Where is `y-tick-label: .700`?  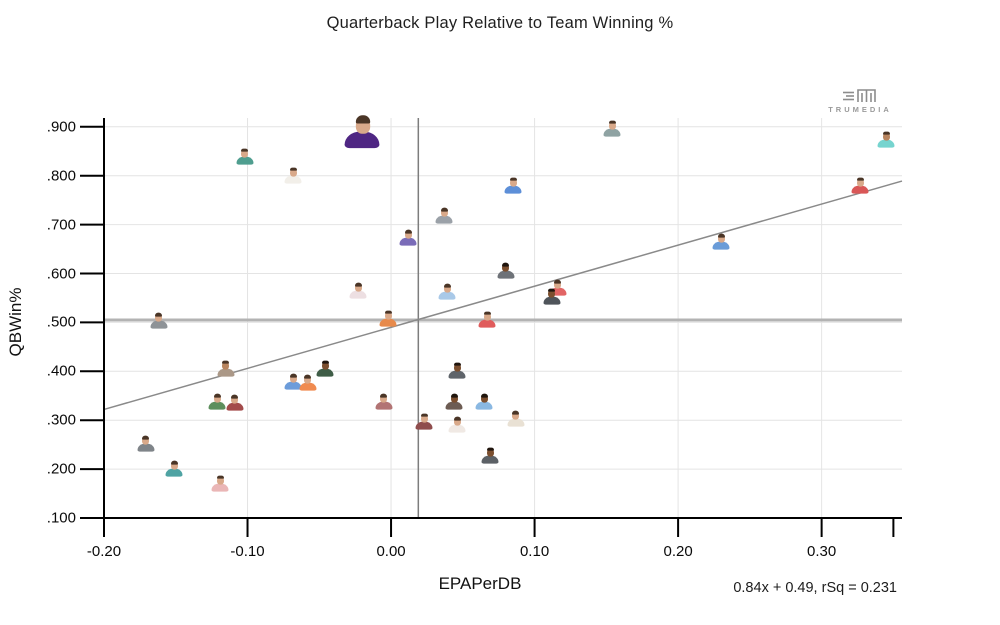
y-tick-label: .700 is located at coordinates (61, 225).